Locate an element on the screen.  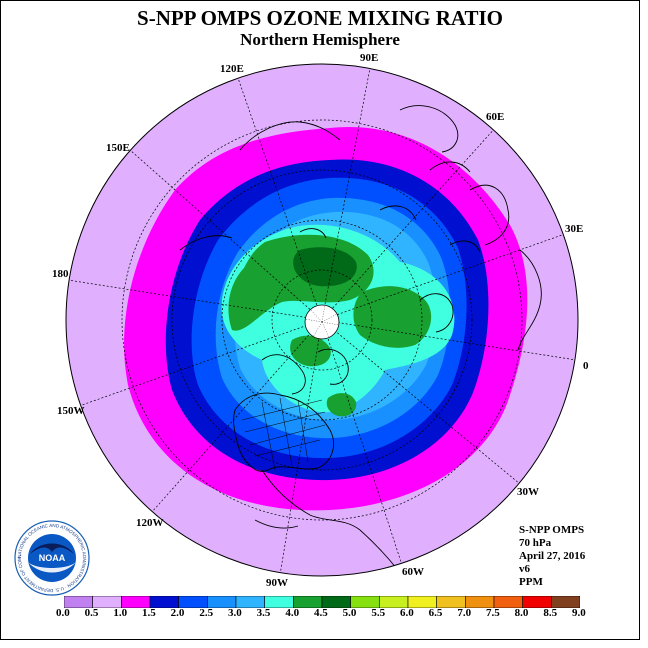
lon-label-90w: 90W is located at coordinates (277, 583).